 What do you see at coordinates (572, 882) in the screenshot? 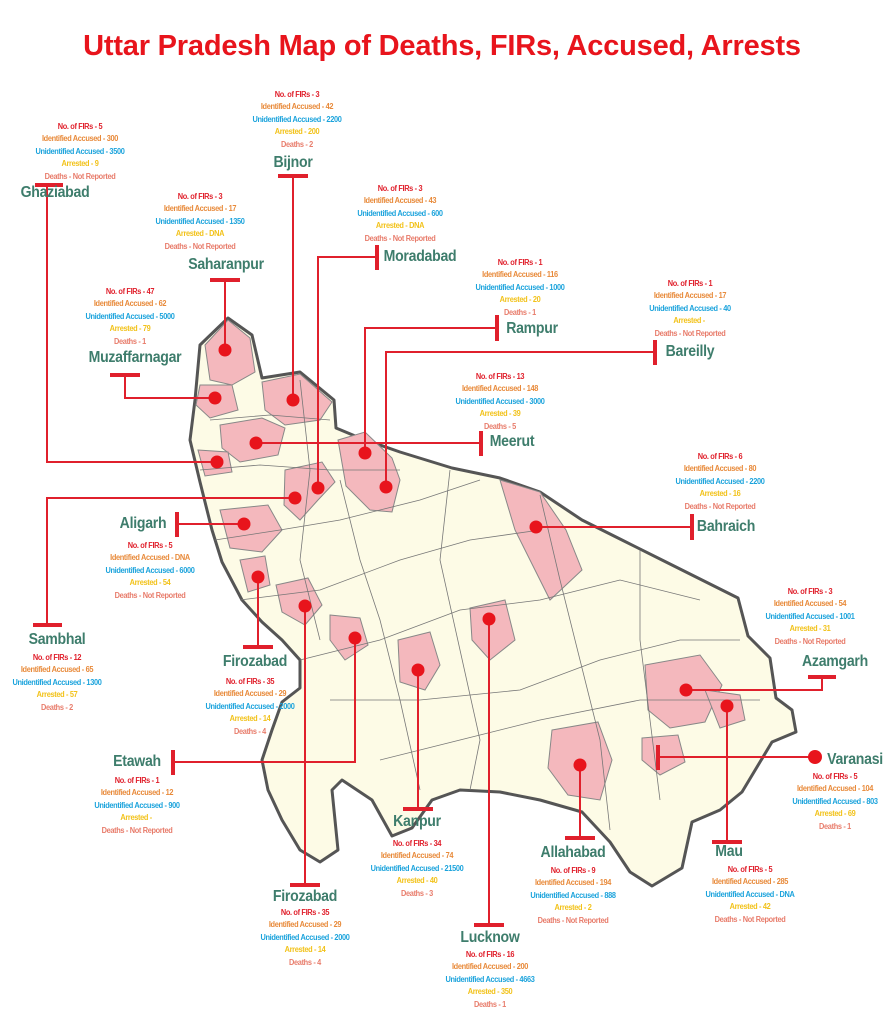
I see `stat-identified: Identified Accused - 194` at bounding box center [572, 882].